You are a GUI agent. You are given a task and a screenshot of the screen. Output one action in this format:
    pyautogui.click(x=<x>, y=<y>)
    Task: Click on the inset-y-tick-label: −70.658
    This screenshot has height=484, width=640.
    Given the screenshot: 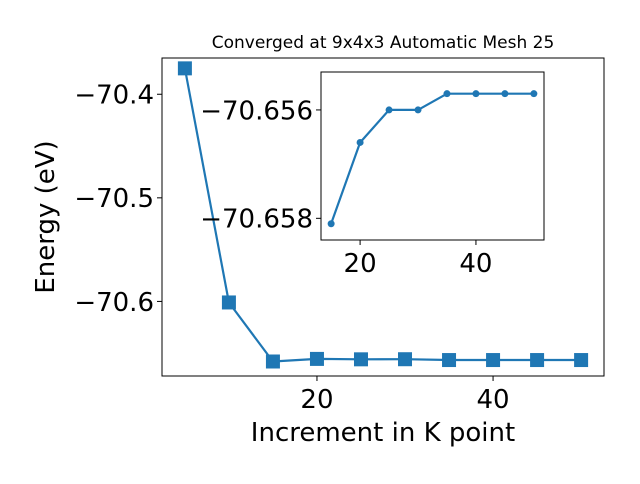 What is the action you would take?
    pyautogui.click(x=256, y=220)
    